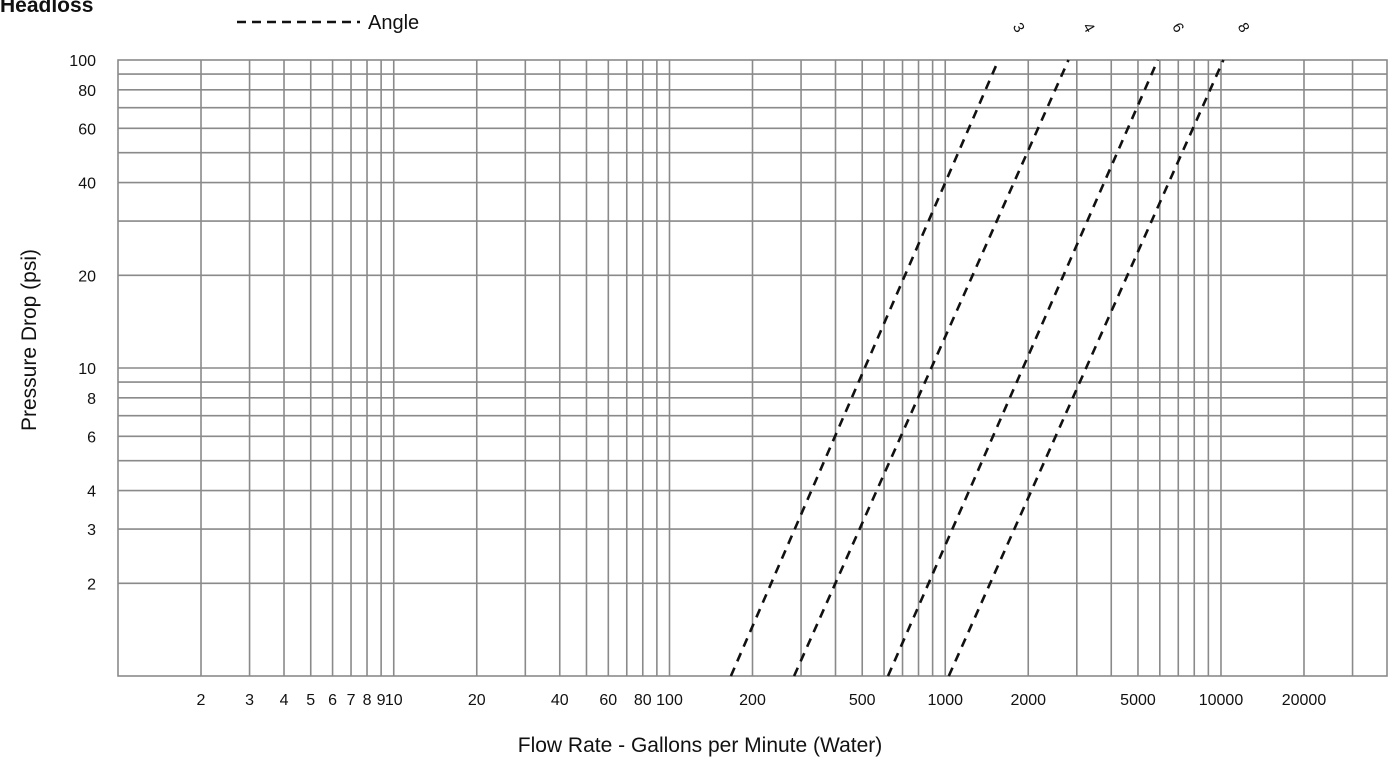 This screenshot has width=1391, height=760. What do you see at coordinates (82, 323) in the screenshot?
I see `y-axis-tick-labels: 100 80 60 40 20 10 8 6 4 3 2` at bounding box center [82, 323].